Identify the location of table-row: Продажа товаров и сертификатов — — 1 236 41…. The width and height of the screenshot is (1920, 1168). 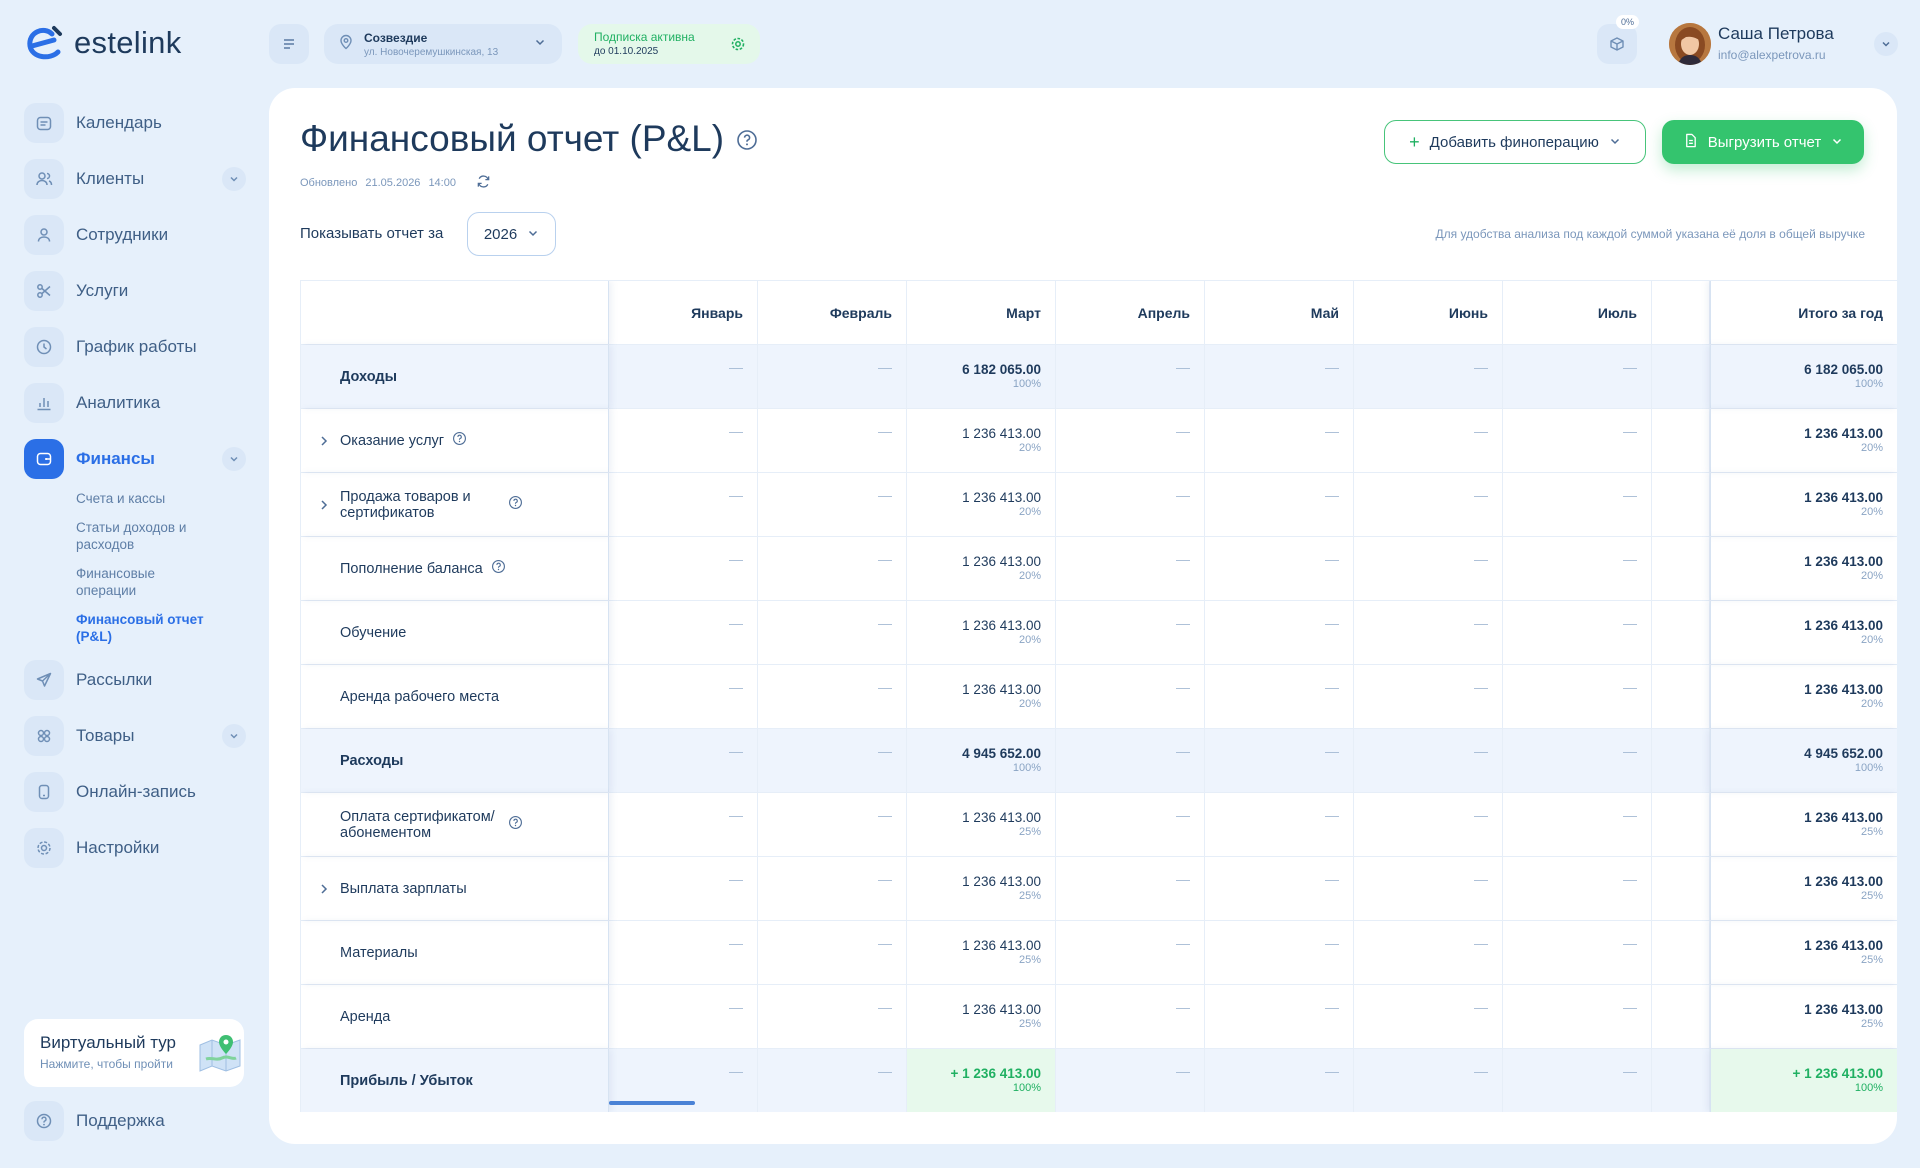
(1099, 505).